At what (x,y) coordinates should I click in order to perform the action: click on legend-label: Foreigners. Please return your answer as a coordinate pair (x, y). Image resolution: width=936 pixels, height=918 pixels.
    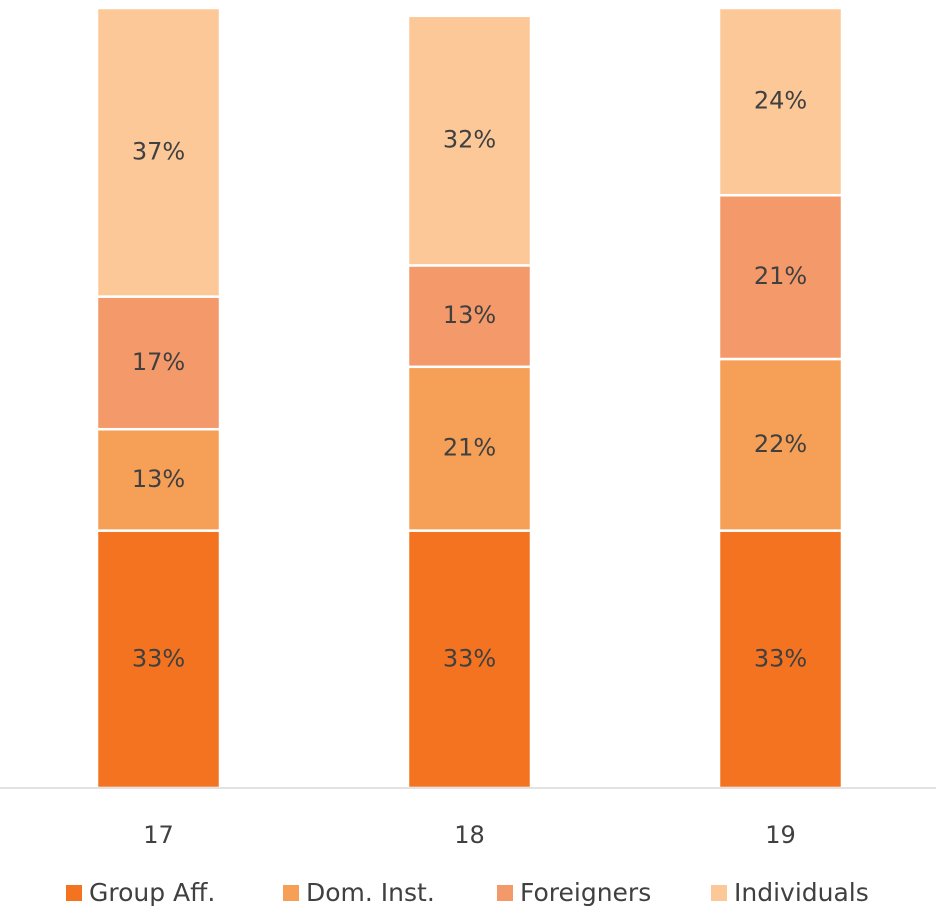
    Looking at the image, I should click on (585, 892).